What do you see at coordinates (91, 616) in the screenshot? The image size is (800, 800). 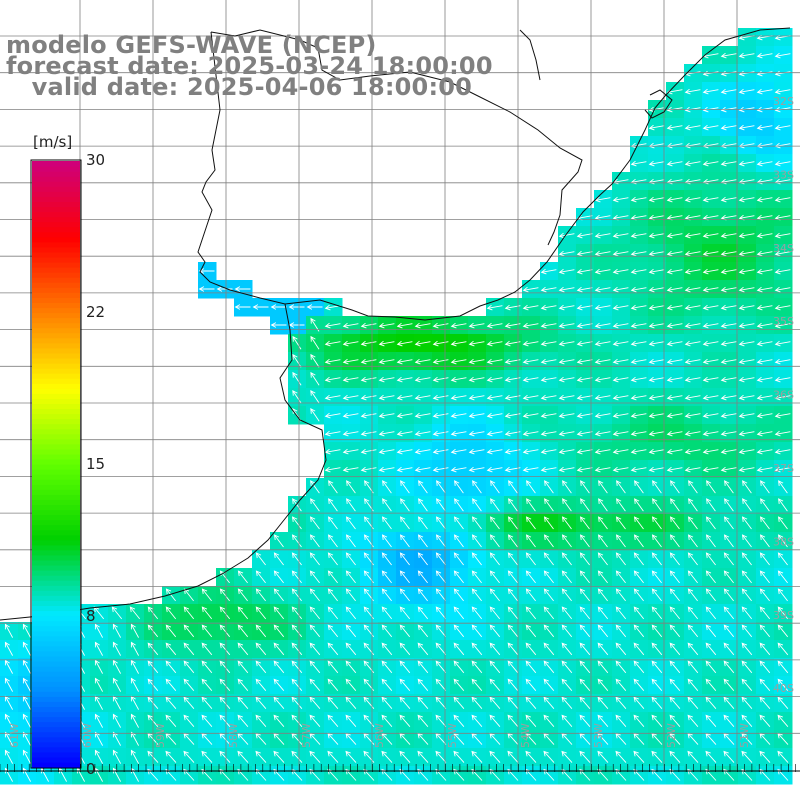 I see `colorbar-tick-8: 8` at bounding box center [91, 616].